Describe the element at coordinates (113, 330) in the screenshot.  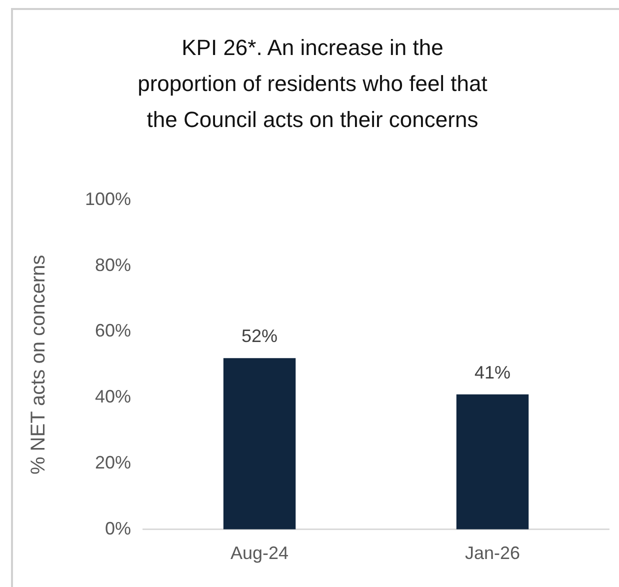
I see `y-tick-label: 60%` at that location.